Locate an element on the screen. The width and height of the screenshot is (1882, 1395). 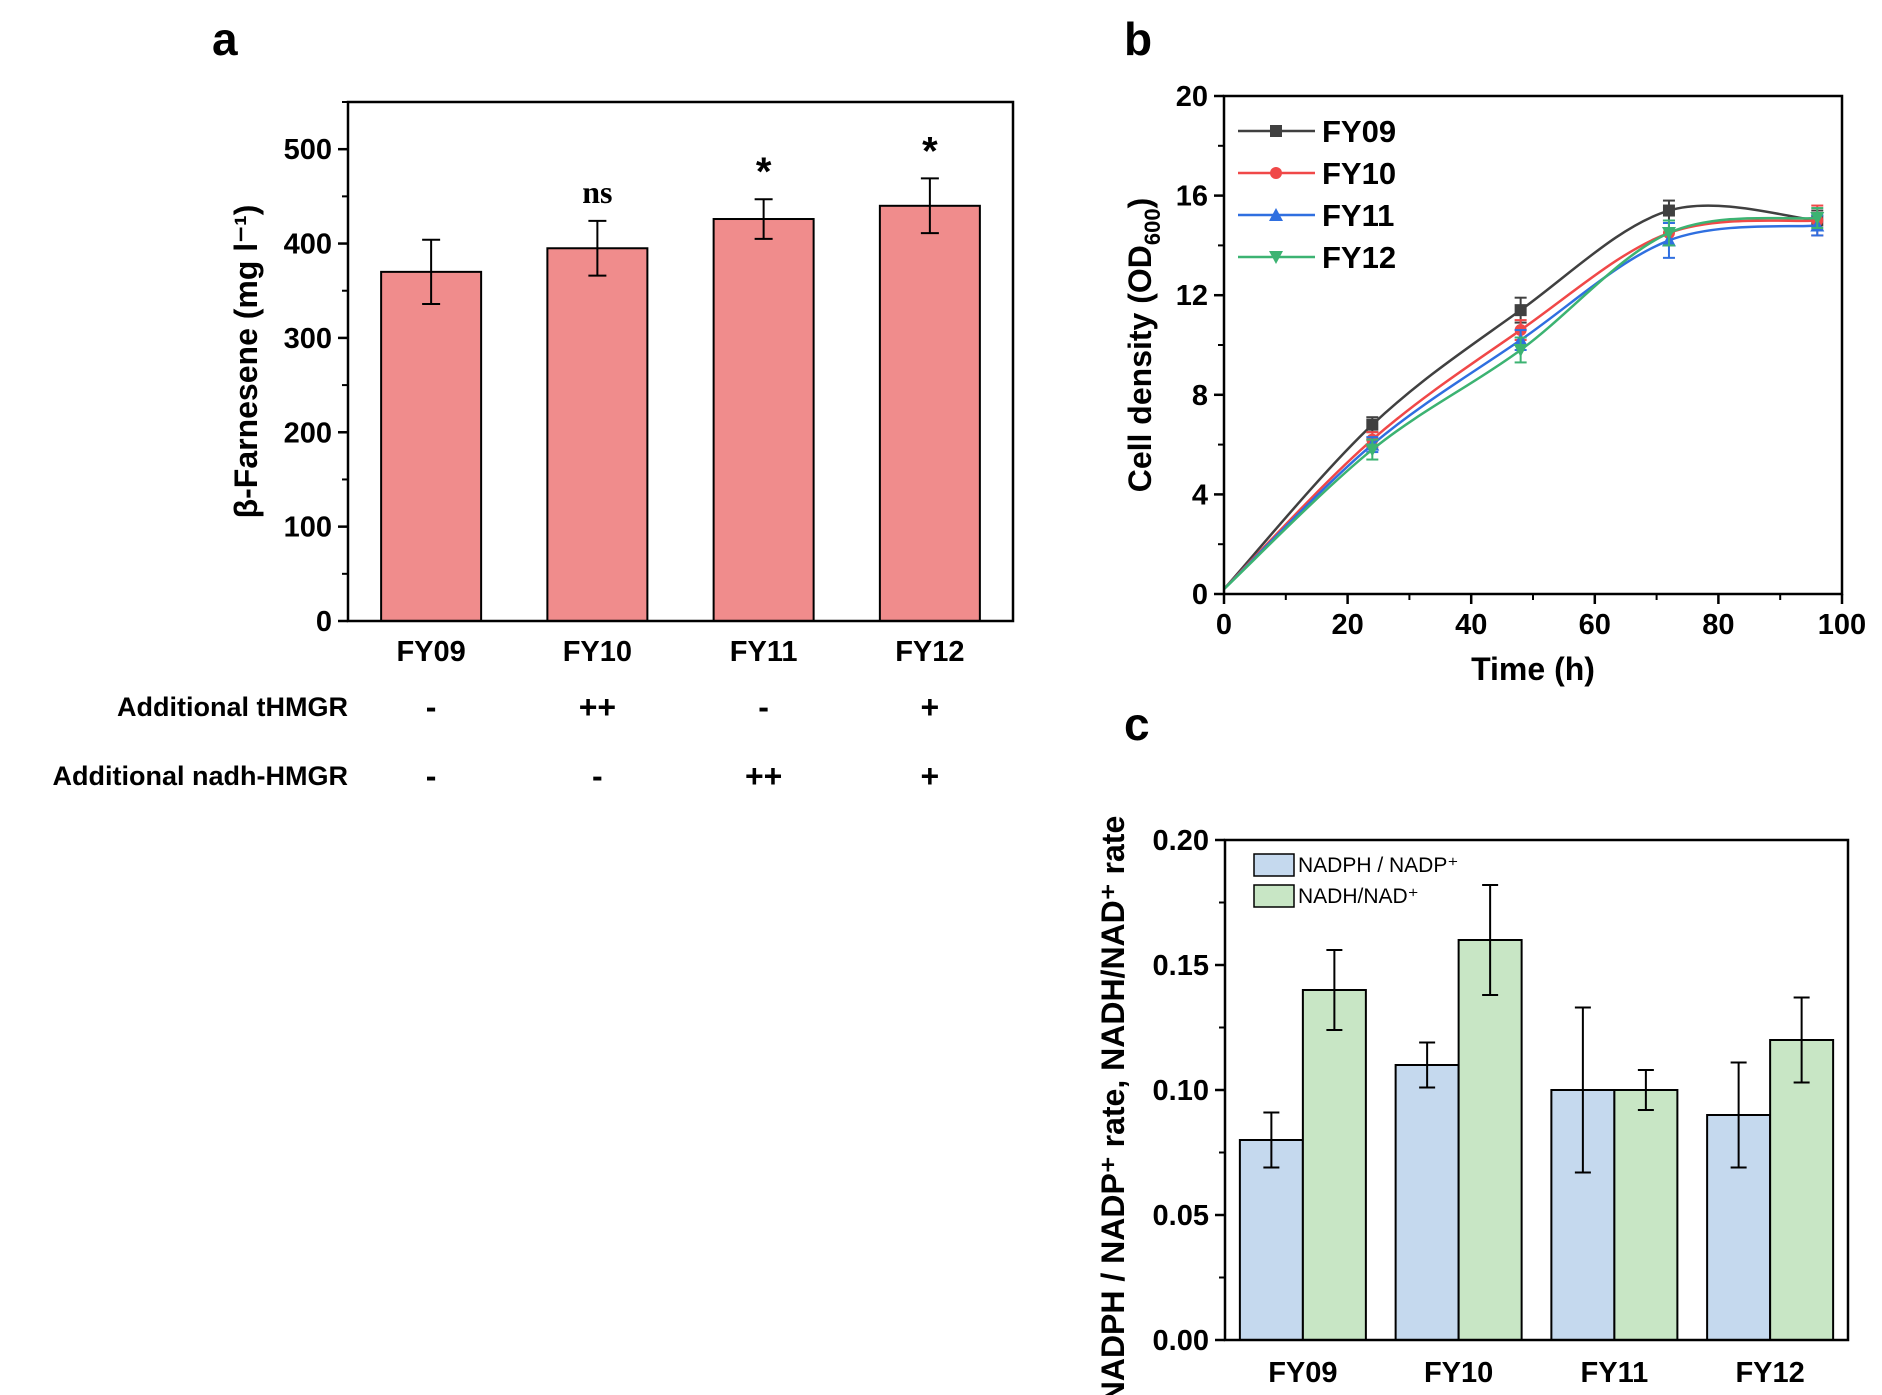
y-axis-title: β-Farnesene (mg l⁻¹) is located at coordinates (246, 362).